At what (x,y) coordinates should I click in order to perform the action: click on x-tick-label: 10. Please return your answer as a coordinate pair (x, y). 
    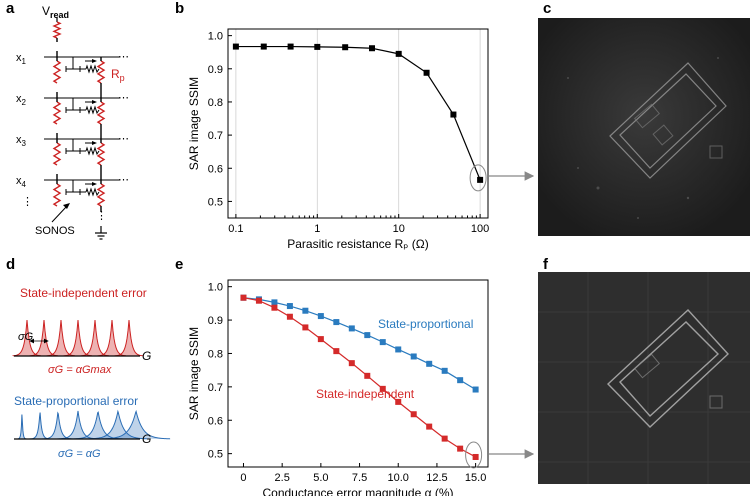
    Looking at the image, I should click on (399, 229).